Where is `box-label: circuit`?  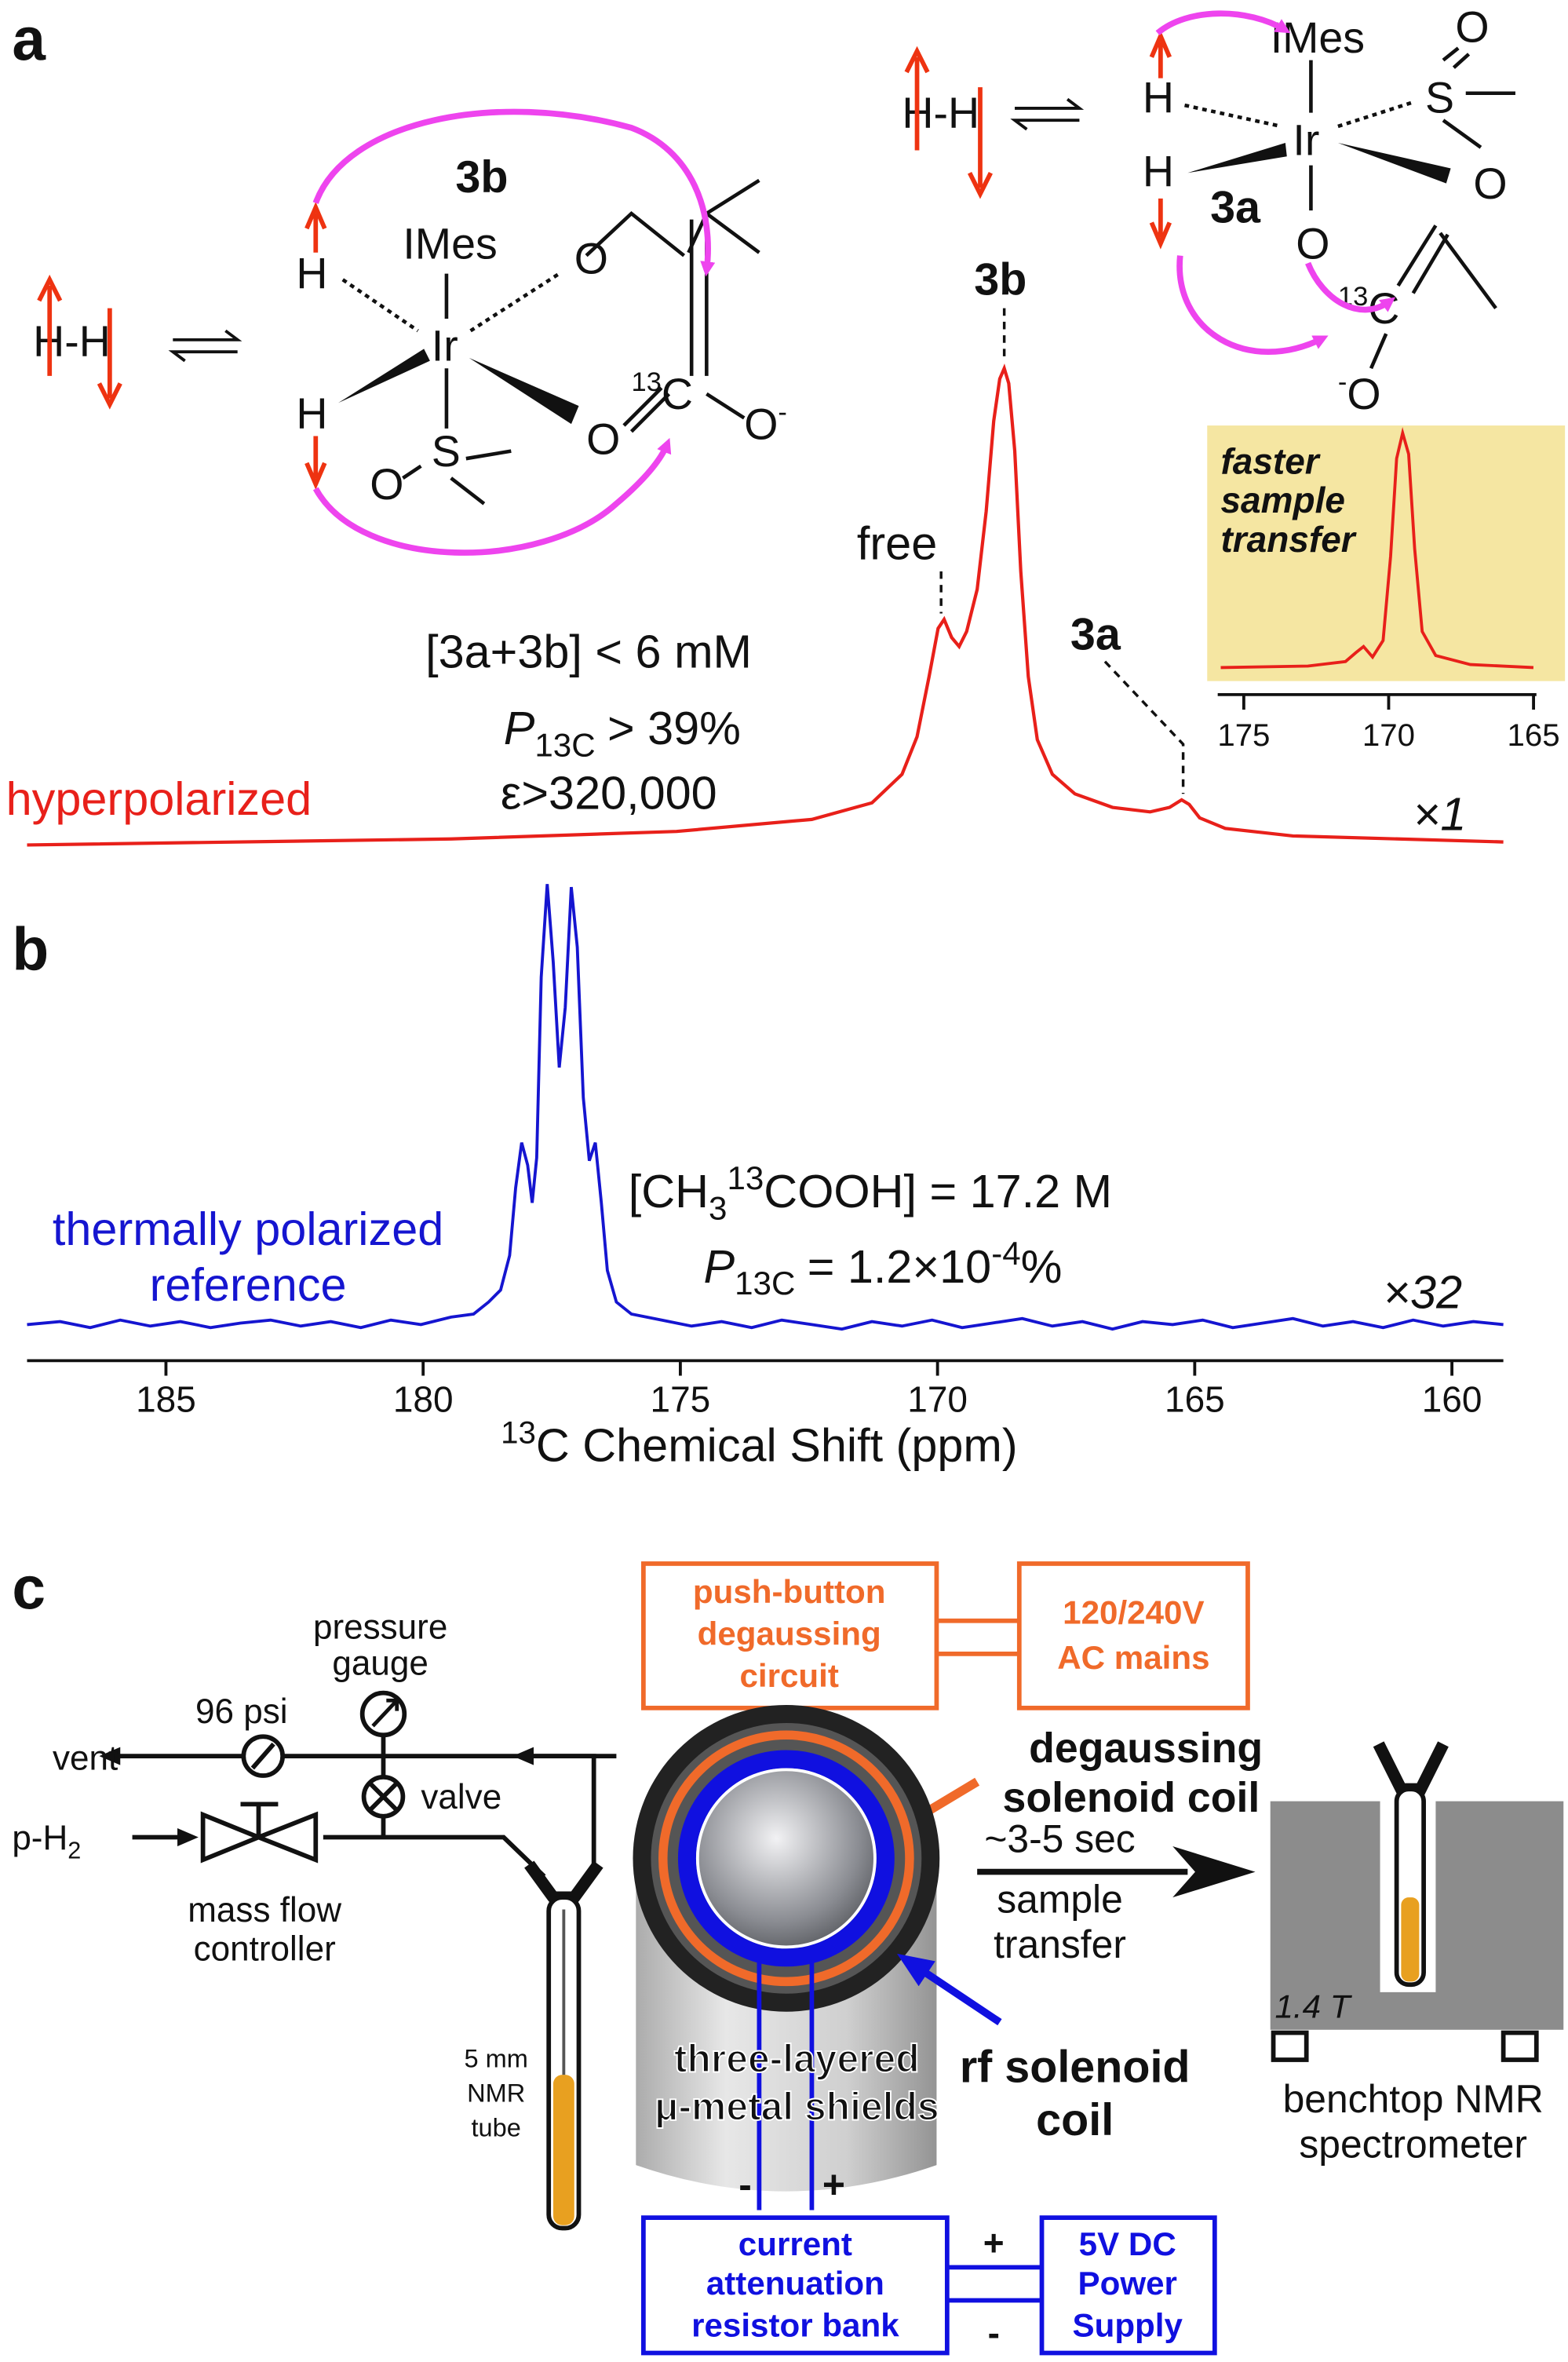
box-label: circuit is located at coordinates (788, 1675).